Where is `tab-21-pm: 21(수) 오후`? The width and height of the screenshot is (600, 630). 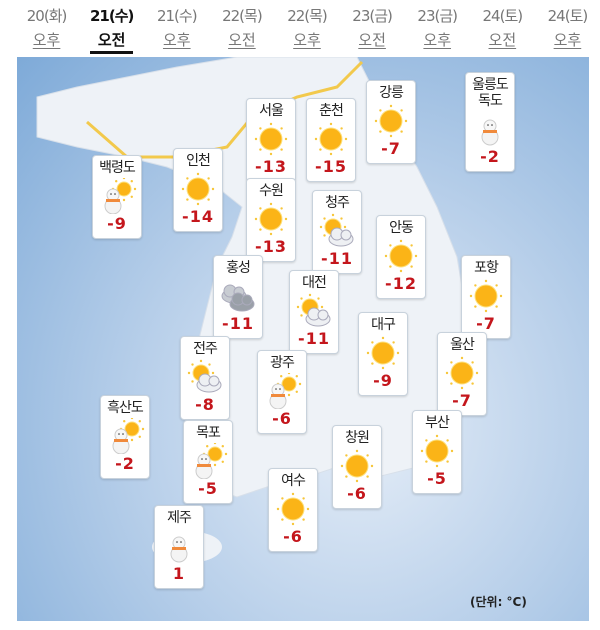
tab-21-pm: 21(수) 오후 is located at coordinates (176, 30).